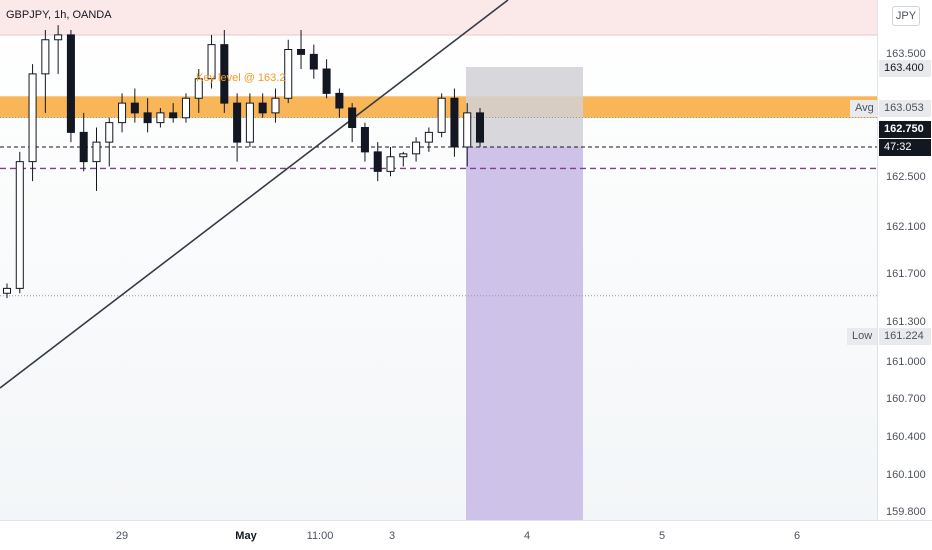 The image size is (932, 550). What do you see at coordinates (246, 536) in the screenshot?
I see `time-tick-label: May` at bounding box center [246, 536].